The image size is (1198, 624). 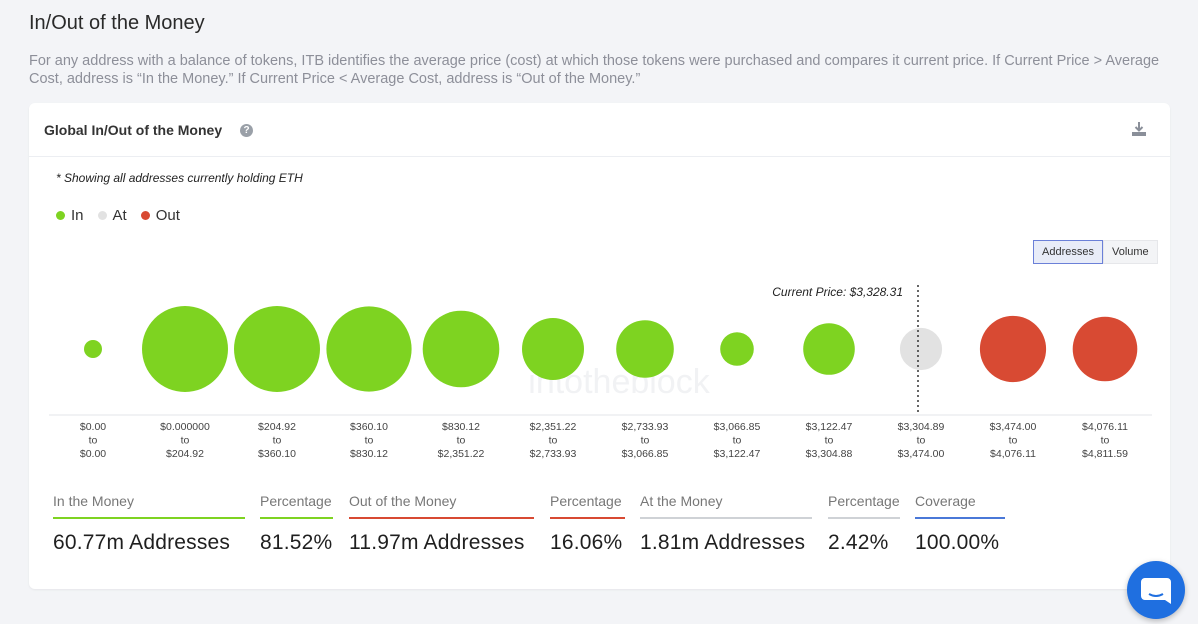 What do you see at coordinates (587, 524) in the screenshot?
I see `stat-out-percentage: Percentage 16.06%` at bounding box center [587, 524].